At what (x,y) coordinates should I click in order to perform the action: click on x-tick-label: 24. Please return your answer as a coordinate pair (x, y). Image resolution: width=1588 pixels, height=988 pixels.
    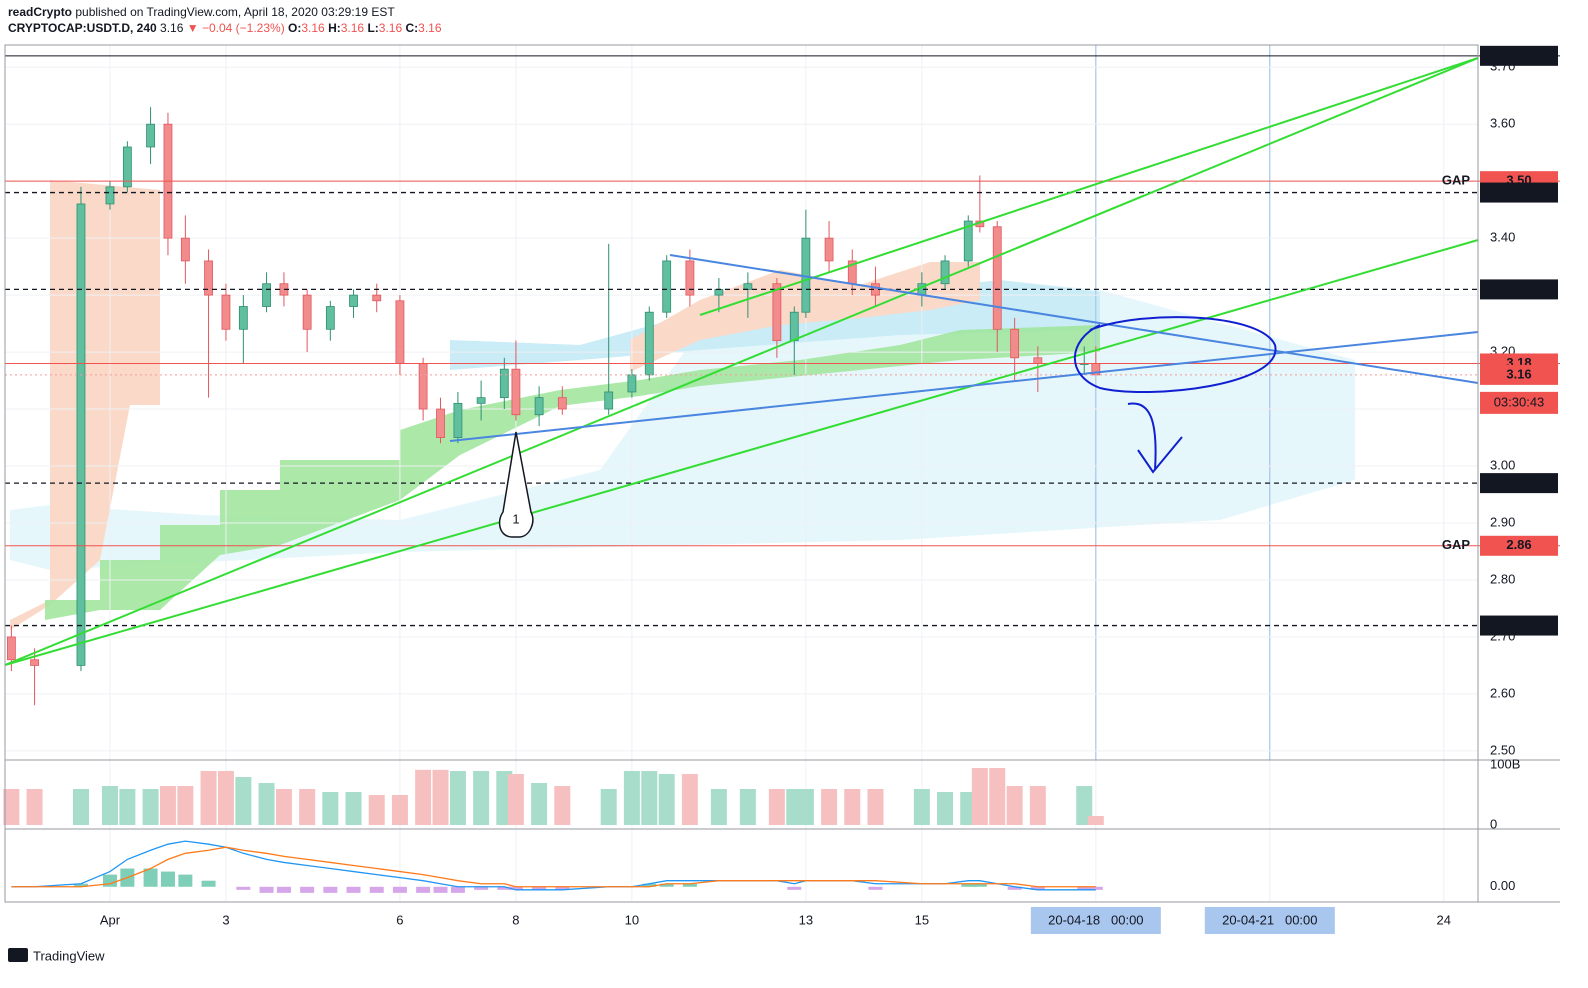
    Looking at the image, I should click on (1444, 919).